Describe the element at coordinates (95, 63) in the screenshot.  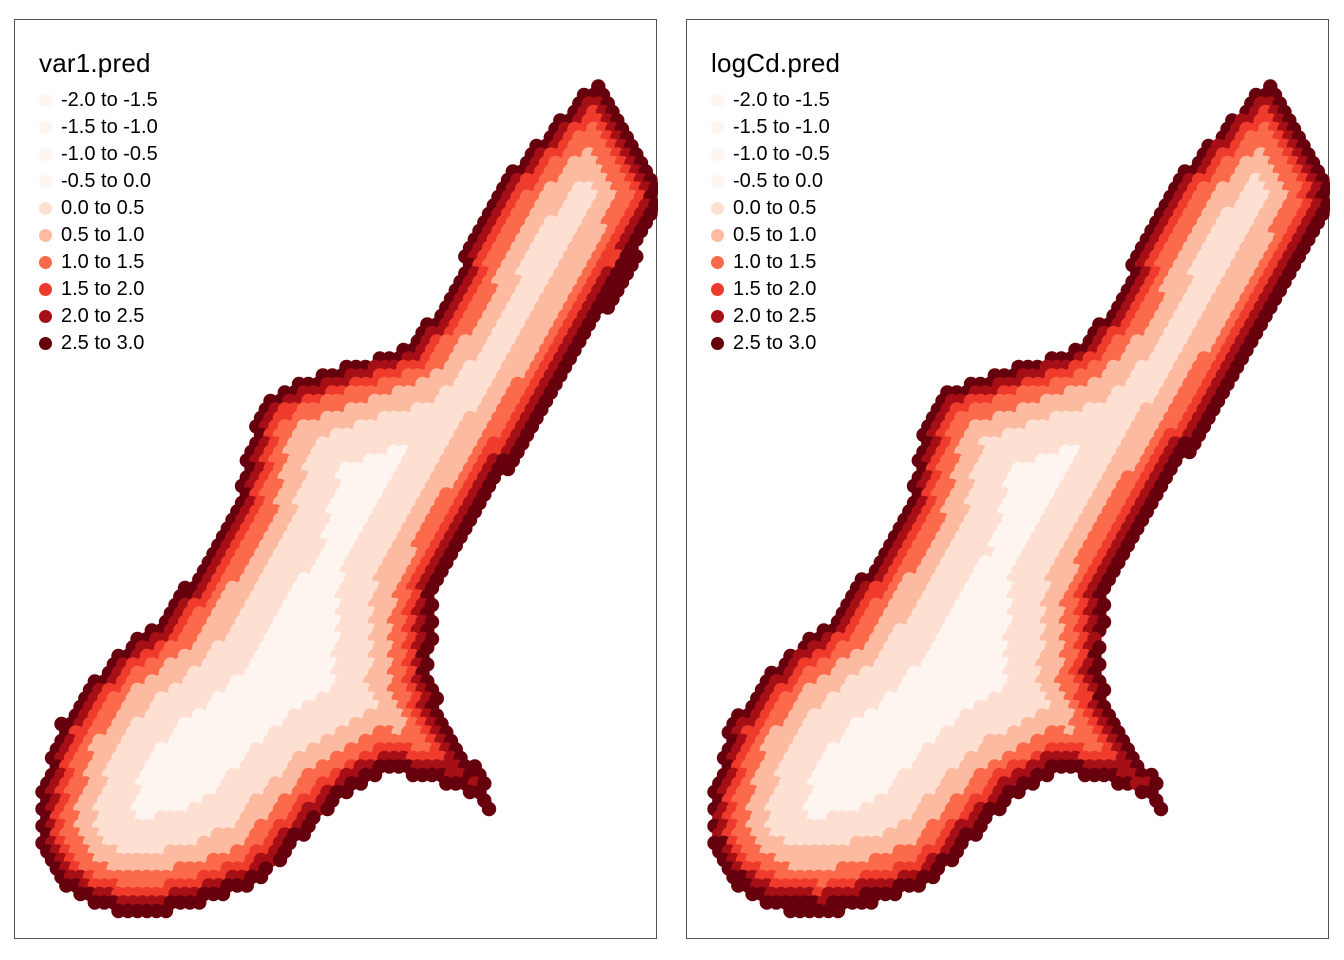
I see `legend-title: var1.pred` at that location.